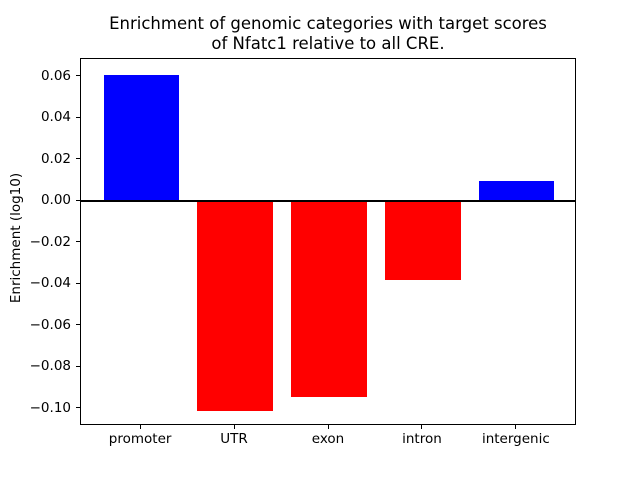  What do you see at coordinates (50, 407) in the screenshot?
I see `y-tick-label: −0.10` at bounding box center [50, 407].